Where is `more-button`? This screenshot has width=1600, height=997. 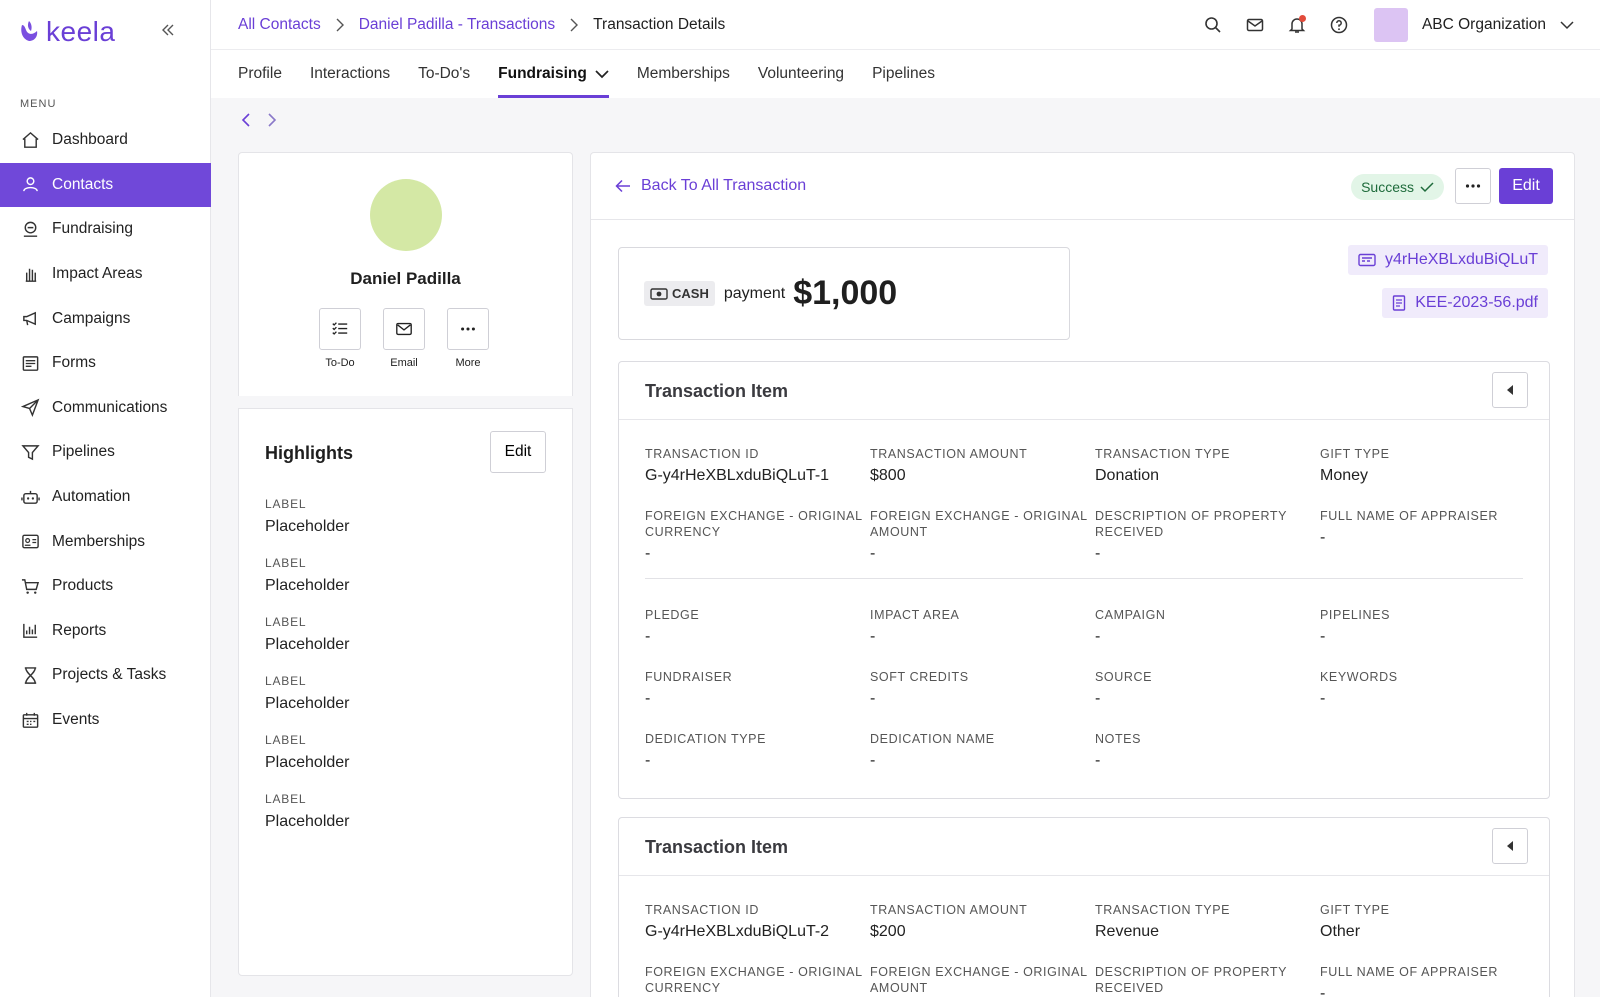 more-button is located at coordinates (468, 329).